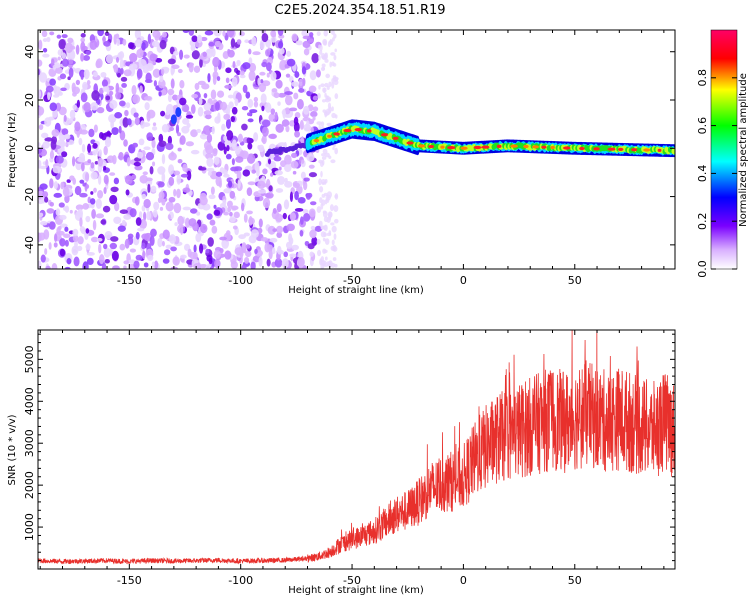  I want to click on ridge-green, so click(673, 151).